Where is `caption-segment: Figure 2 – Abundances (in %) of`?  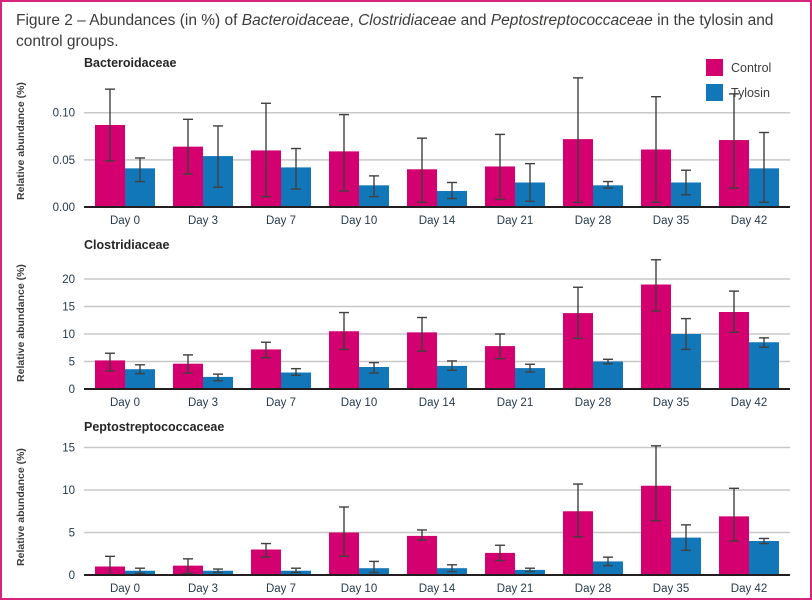 caption-segment: Figure 2 – Abundances (in %) of is located at coordinates (129, 20).